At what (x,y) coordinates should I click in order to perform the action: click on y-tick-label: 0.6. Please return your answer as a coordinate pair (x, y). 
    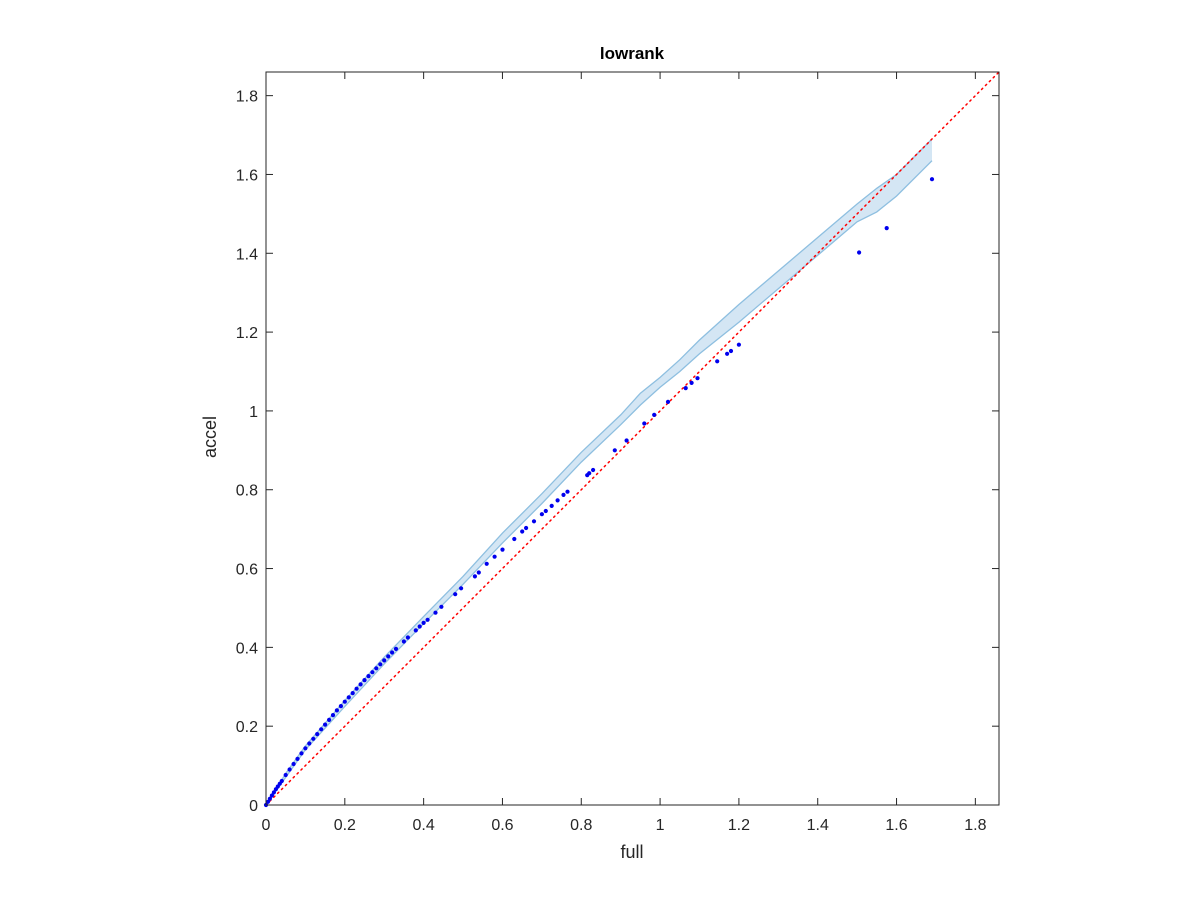
    Looking at the image, I should click on (247, 570).